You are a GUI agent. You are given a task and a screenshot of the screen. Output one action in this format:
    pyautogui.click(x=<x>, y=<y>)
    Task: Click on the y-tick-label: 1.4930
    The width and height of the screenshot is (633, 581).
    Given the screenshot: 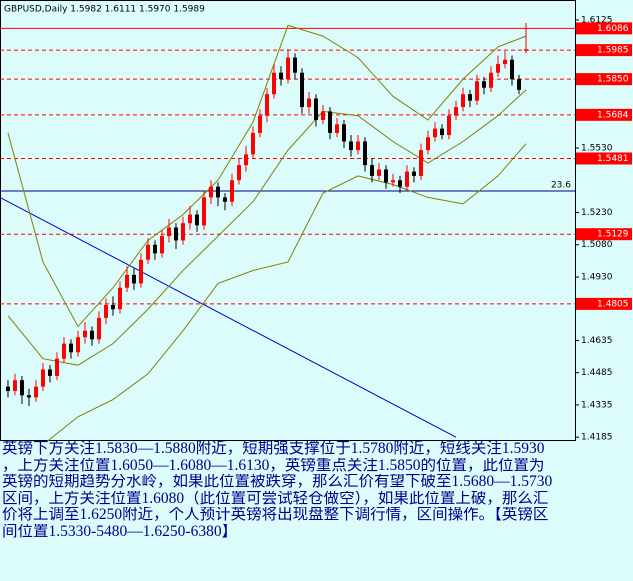 What is the action you would take?
    pyautogui.click(x=597, y=277)
    